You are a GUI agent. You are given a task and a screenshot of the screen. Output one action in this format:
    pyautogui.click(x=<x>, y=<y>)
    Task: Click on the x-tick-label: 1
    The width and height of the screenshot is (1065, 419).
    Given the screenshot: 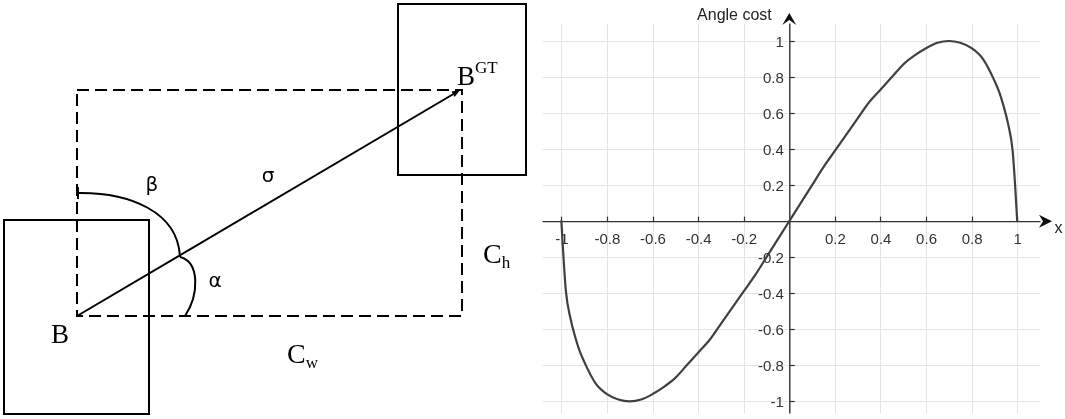 What is the action you would take?
    pyautogui.click(x=1017, y=238)
    